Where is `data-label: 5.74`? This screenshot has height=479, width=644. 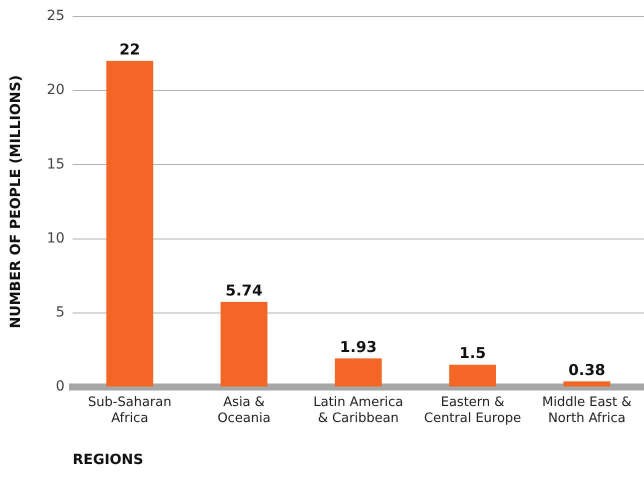 data-label: 5.74 is located at coordinates (244, 290).